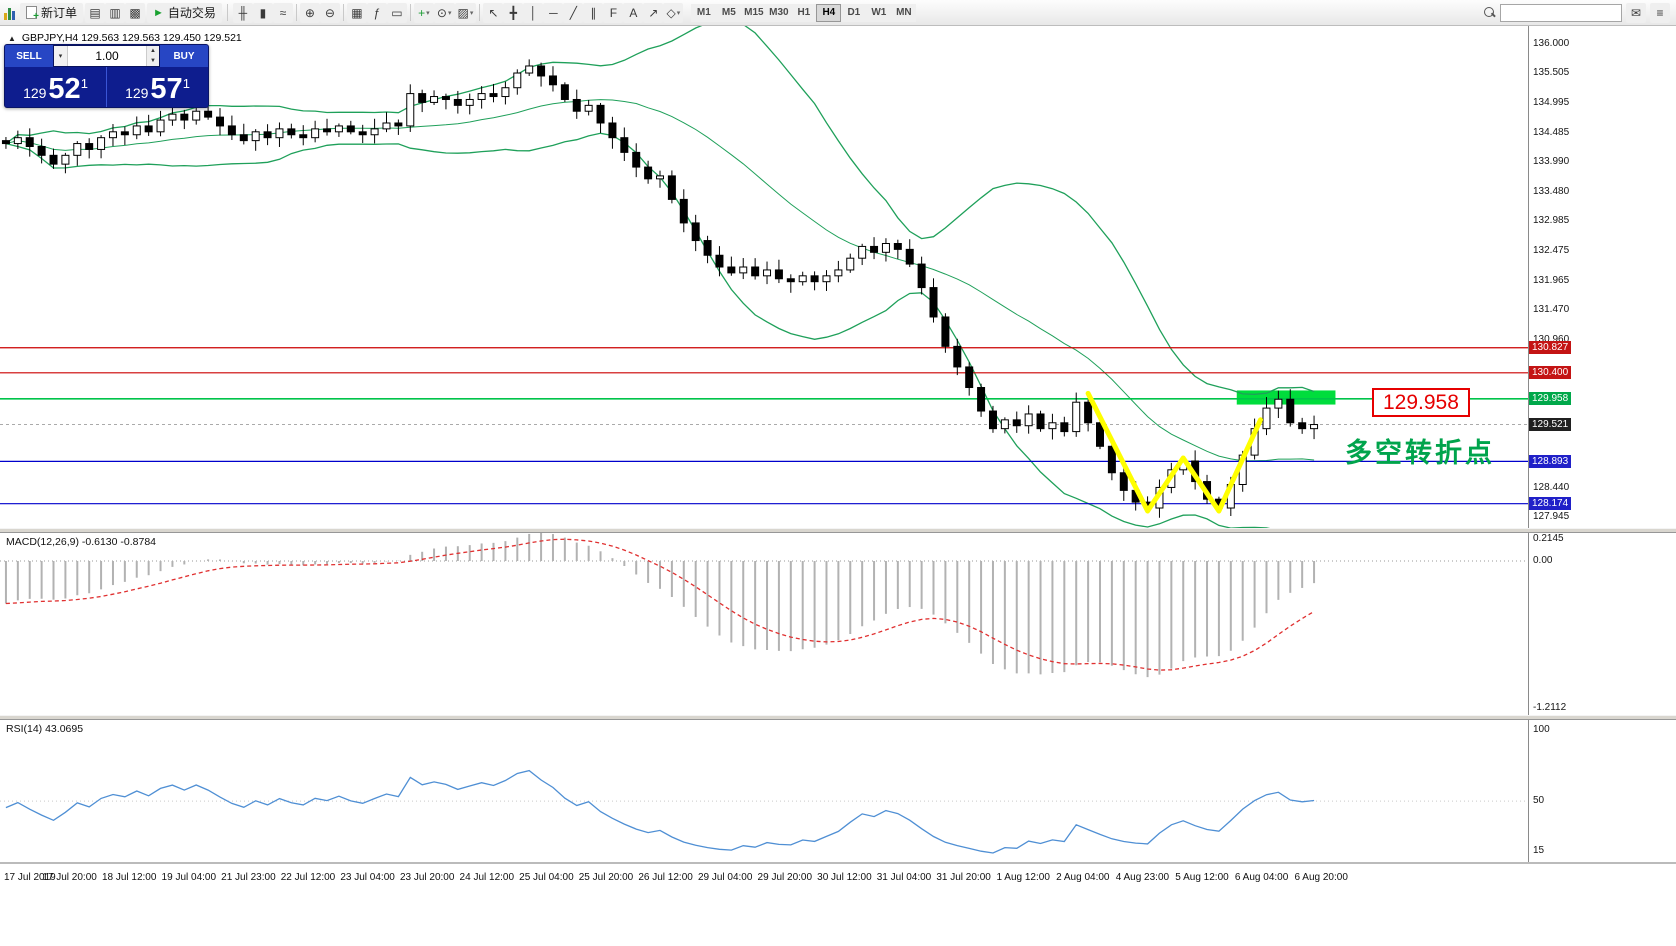 The height and width of the screenshot is (946, 1676). Describe the element at coordinates (55, 87) in the screenshot. I see `sell-price-panel: 129 52 1` at that location.